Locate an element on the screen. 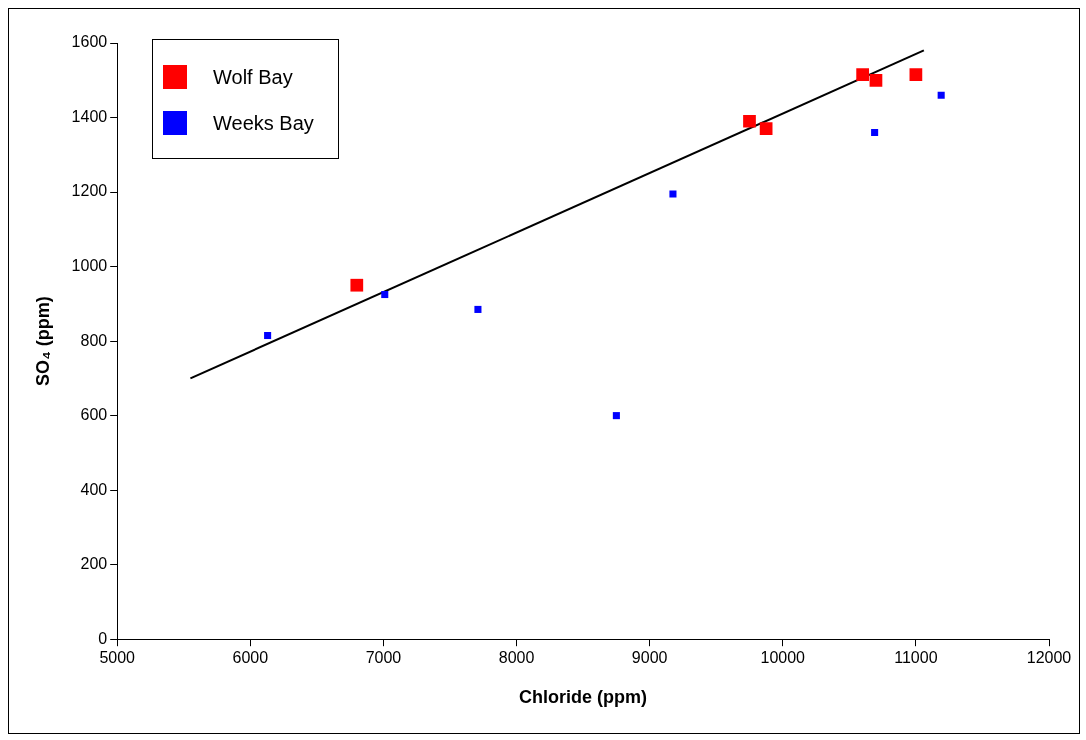 The width and height of the screenshot is (1086, 740). legend-label: Weeks Bay is located at coordinates (263, 123).